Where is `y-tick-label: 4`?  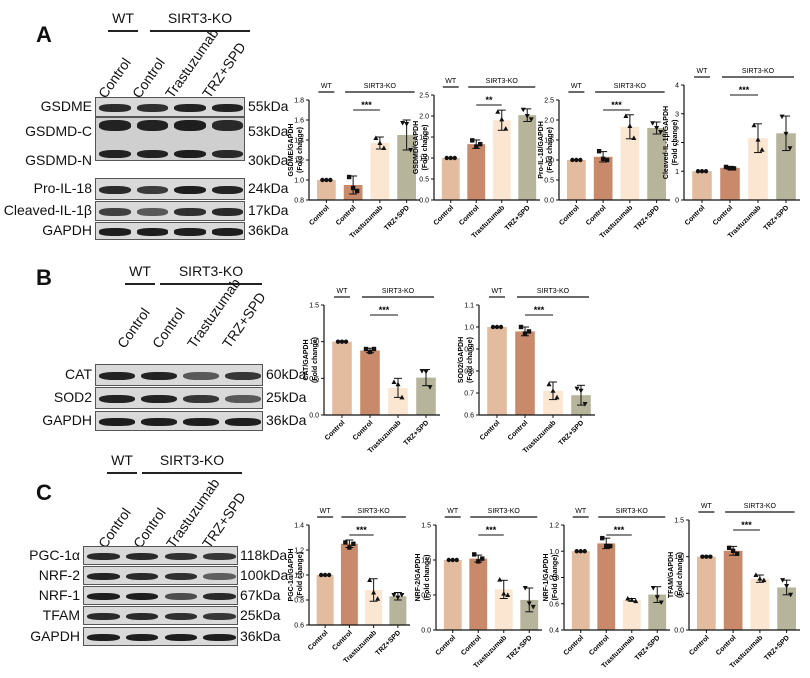
y-tick-label: 4 is located at coordinates (677, 86).